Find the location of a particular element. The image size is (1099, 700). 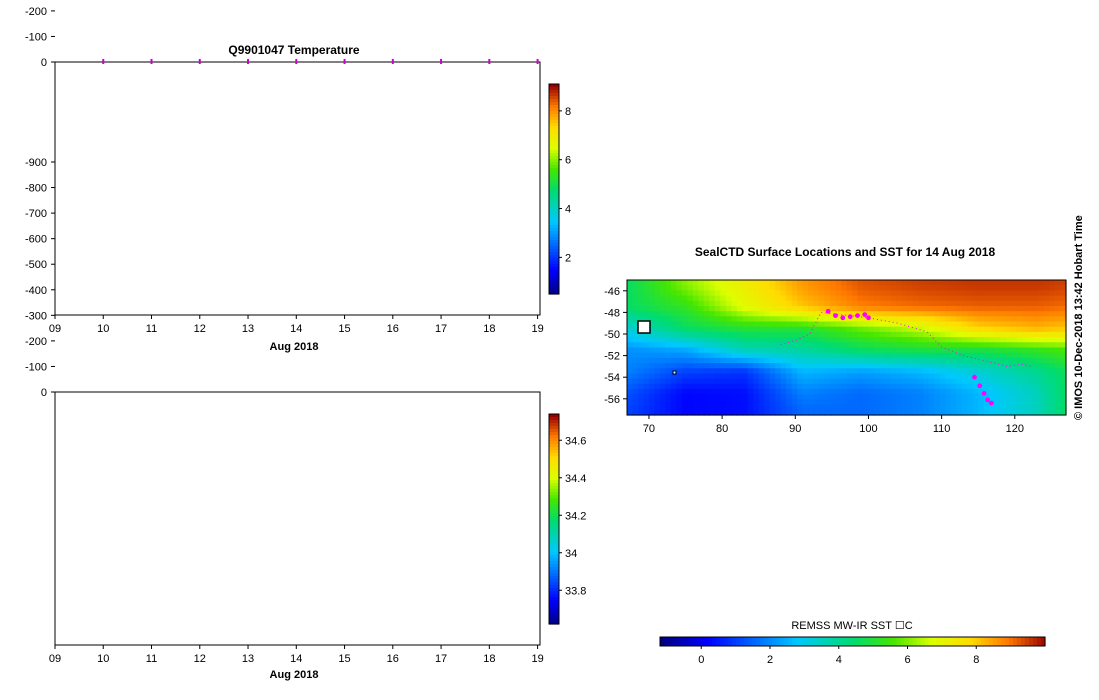

x-tick-label: 13 is located at coordinates (248, 329).